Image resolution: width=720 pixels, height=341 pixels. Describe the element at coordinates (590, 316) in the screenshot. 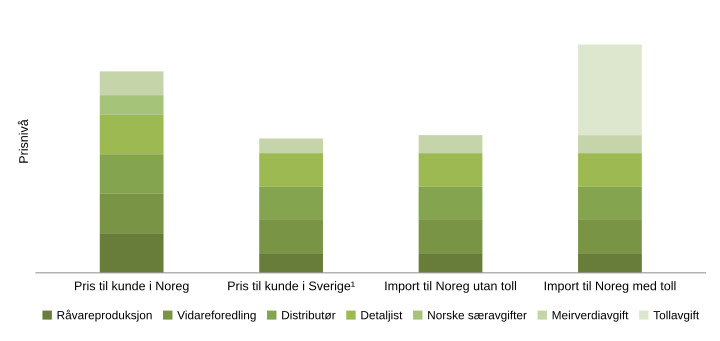

I see `legend-label: Meirverdiavgift` at that location.